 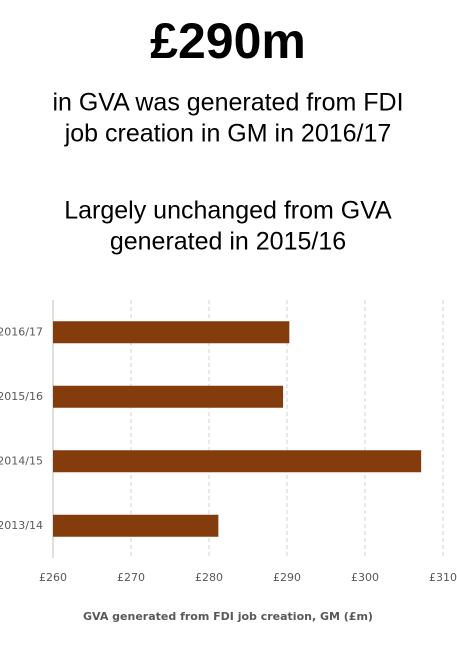 What do you see at coordinates (21, 331) in the screenshot?
I see `y-tick-label: 2016/17` at bounding box center [21, 331].